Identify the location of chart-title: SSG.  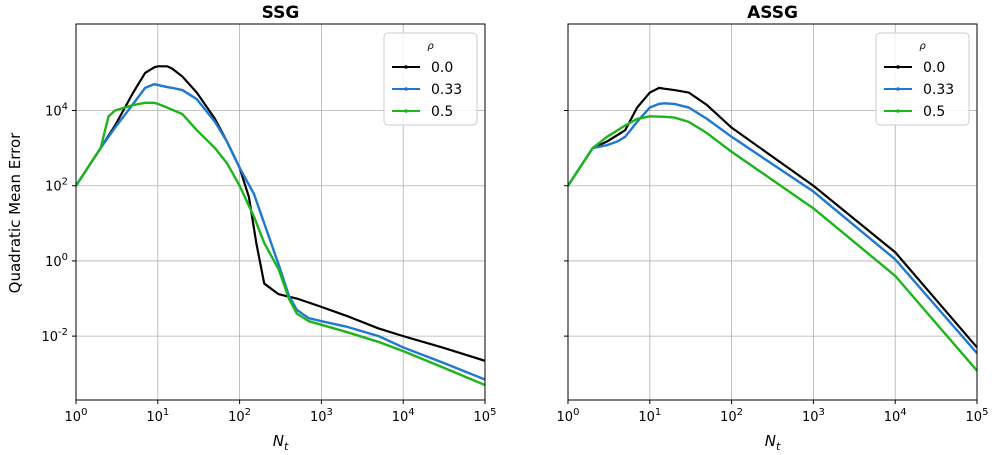
(281, 13).